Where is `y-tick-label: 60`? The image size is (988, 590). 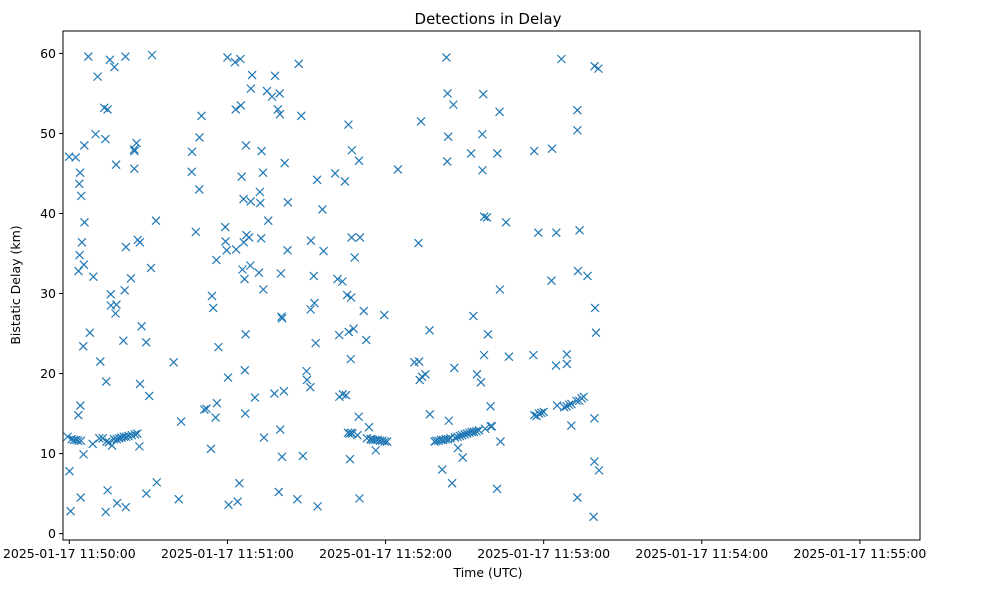 y-tick-label: 60 is located at coordinates (48, 53).